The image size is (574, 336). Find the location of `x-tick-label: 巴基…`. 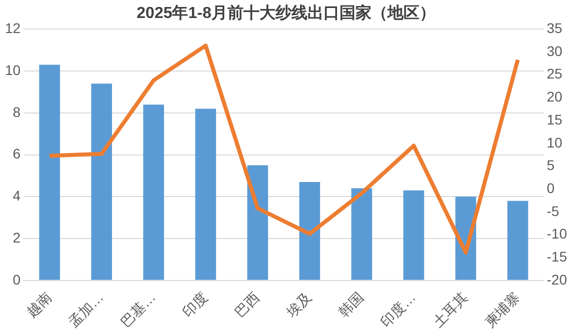

x-tick-label: 巴基… is located at coordinates (137, 309).